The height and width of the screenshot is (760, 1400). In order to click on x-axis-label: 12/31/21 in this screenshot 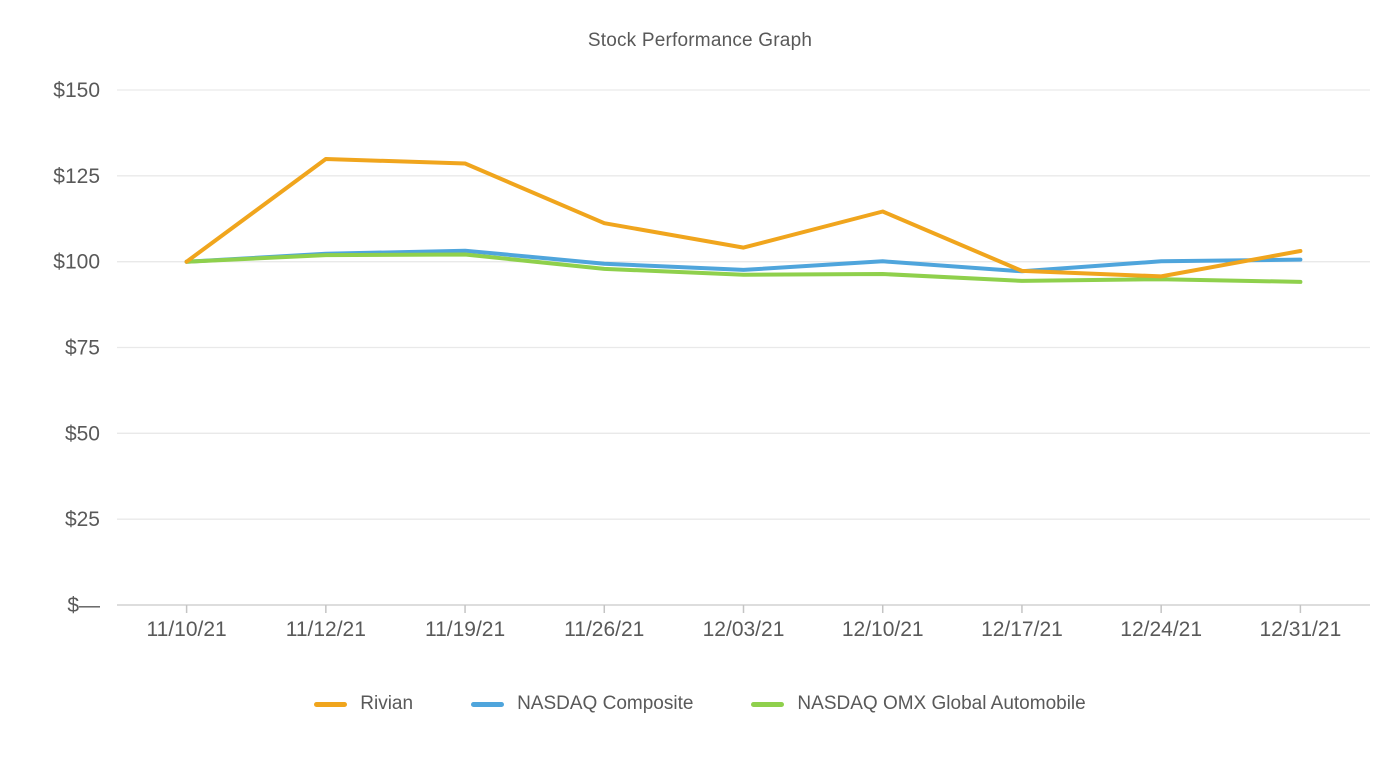, I will do `click(1301, 629)`.